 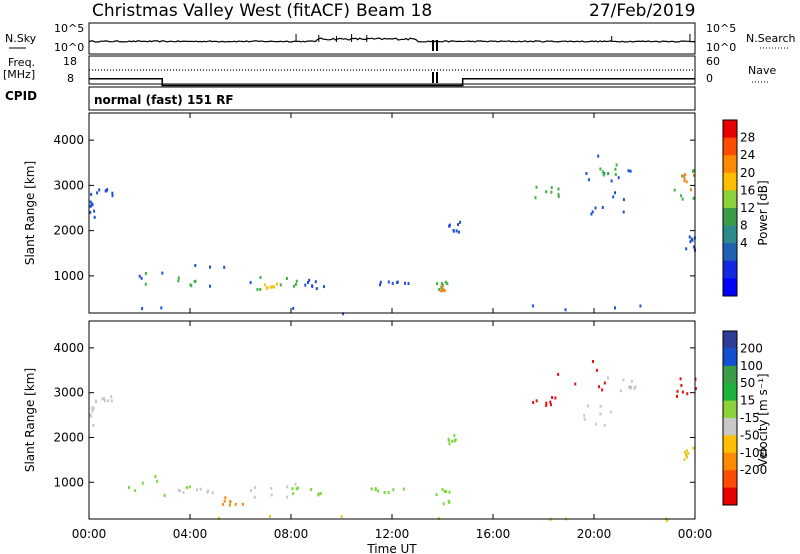 I want to click on colorbar-tick-label: -100, so click(x=753, y=453).